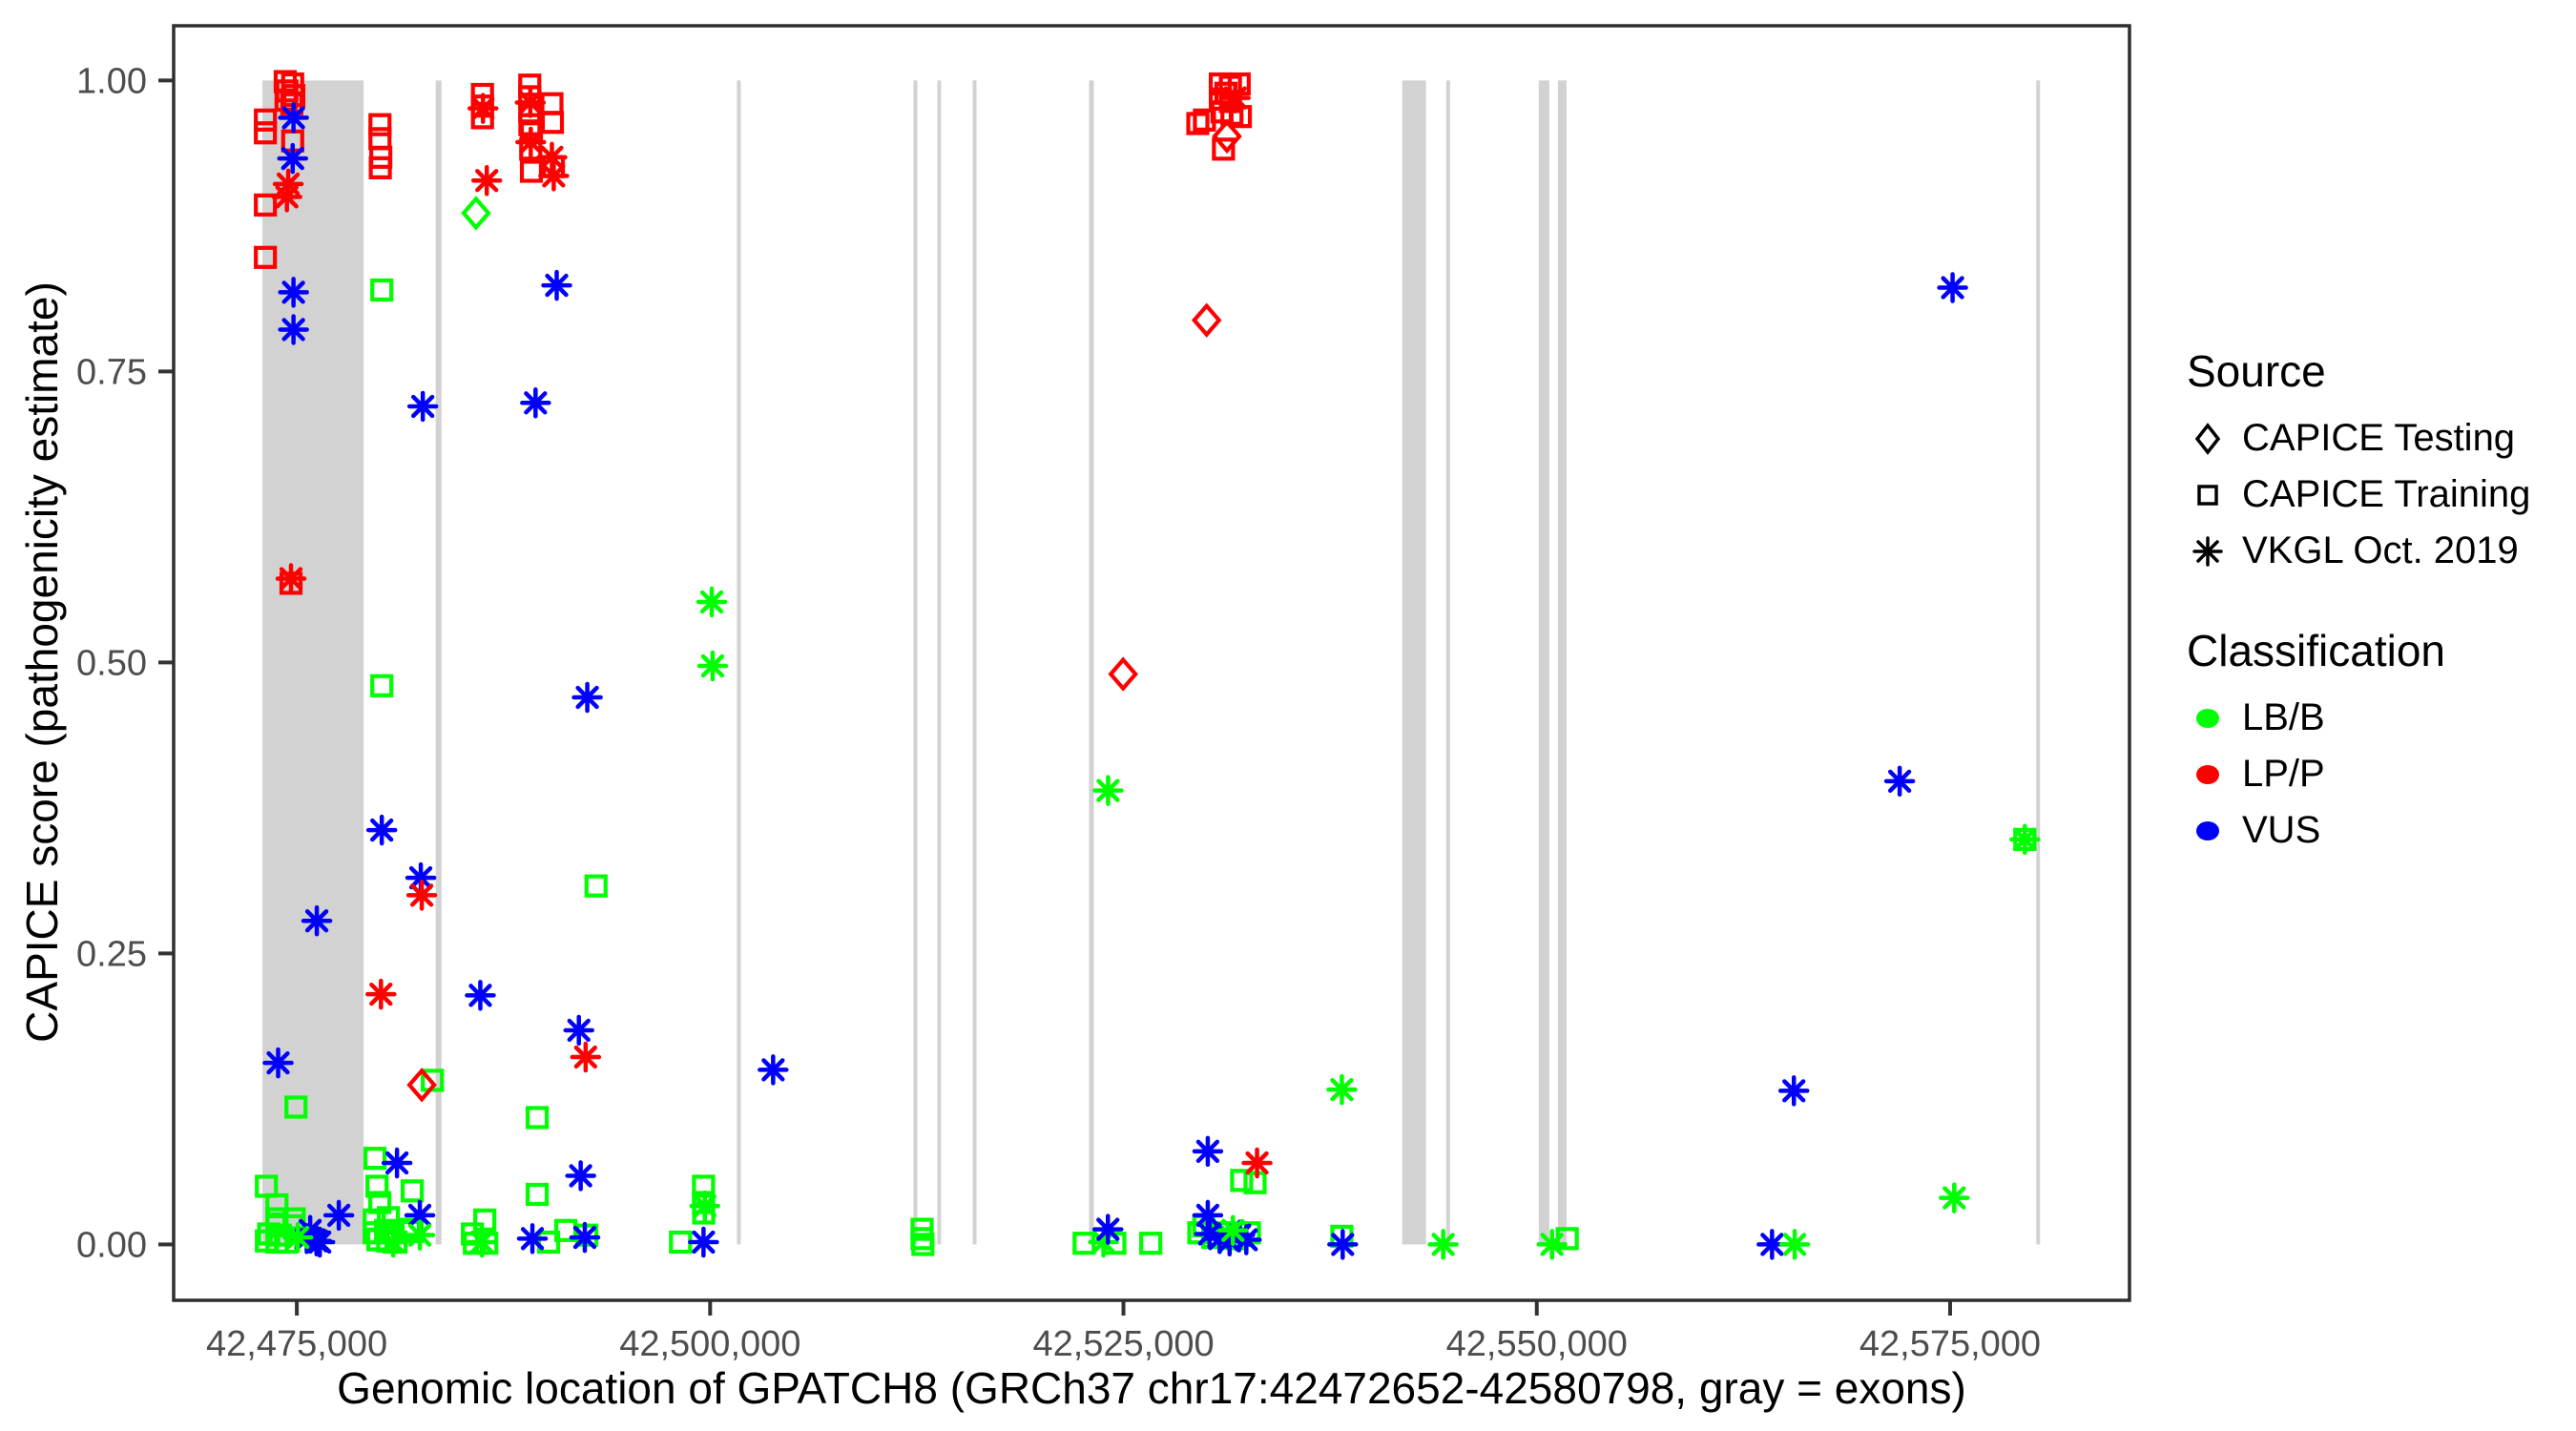 Image resolution: width=2576 pixels, height=1431 pixels. I want to click on y-tick-label: 0.75, so click(111, 372).